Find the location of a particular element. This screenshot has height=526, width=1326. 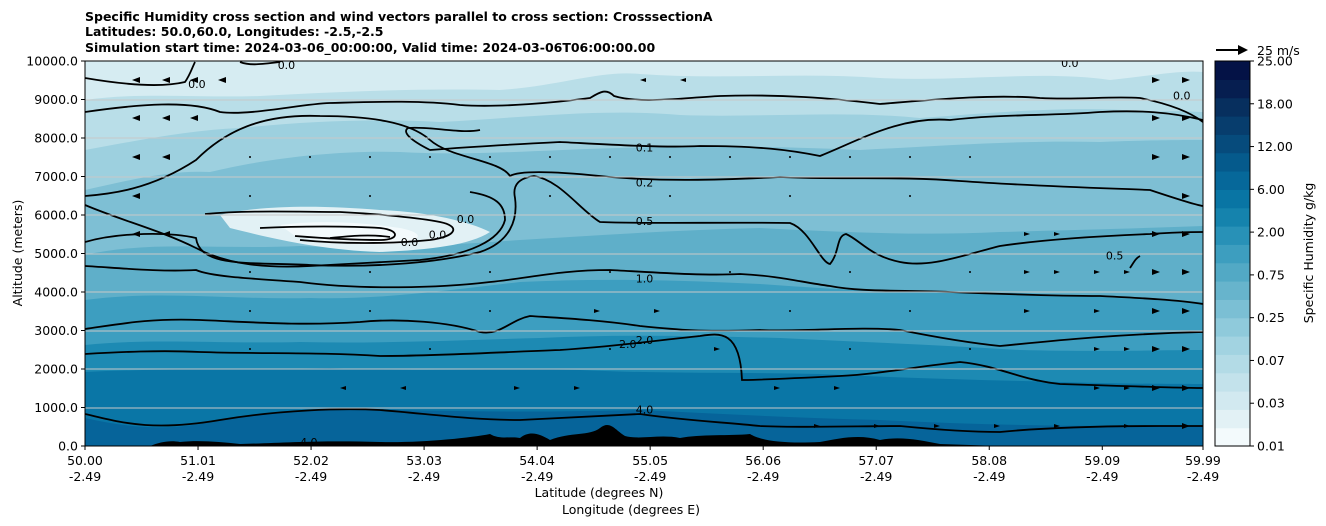

terrain-silhouette is located at coordinates (542, 435).